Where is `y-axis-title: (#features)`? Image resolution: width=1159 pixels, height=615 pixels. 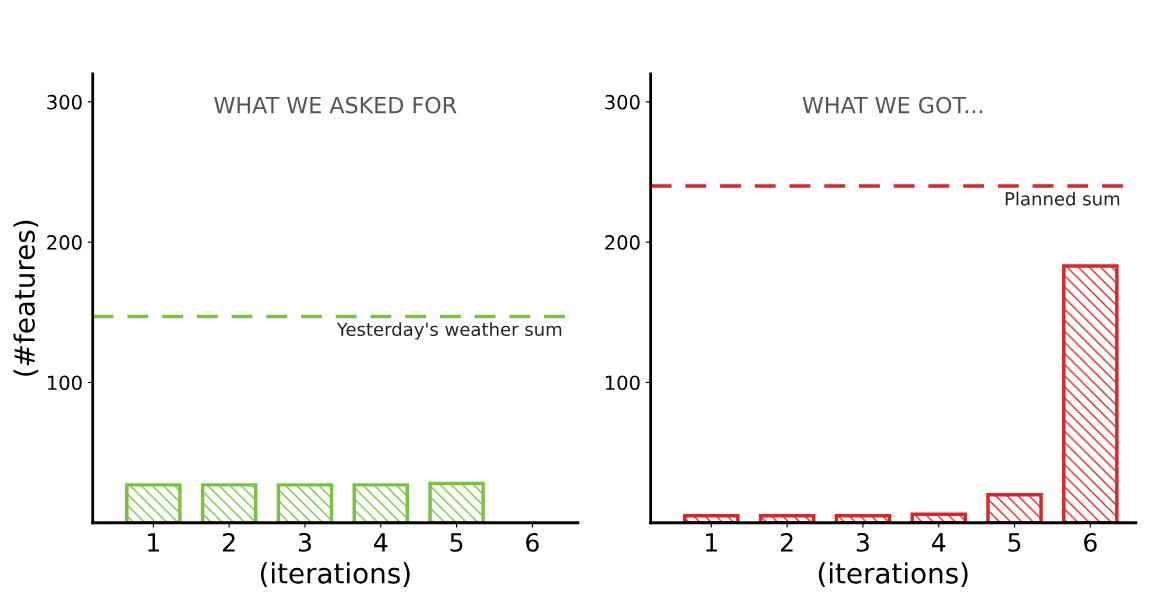 y-axis-title: (#features) is located at coordinates (26, 298).